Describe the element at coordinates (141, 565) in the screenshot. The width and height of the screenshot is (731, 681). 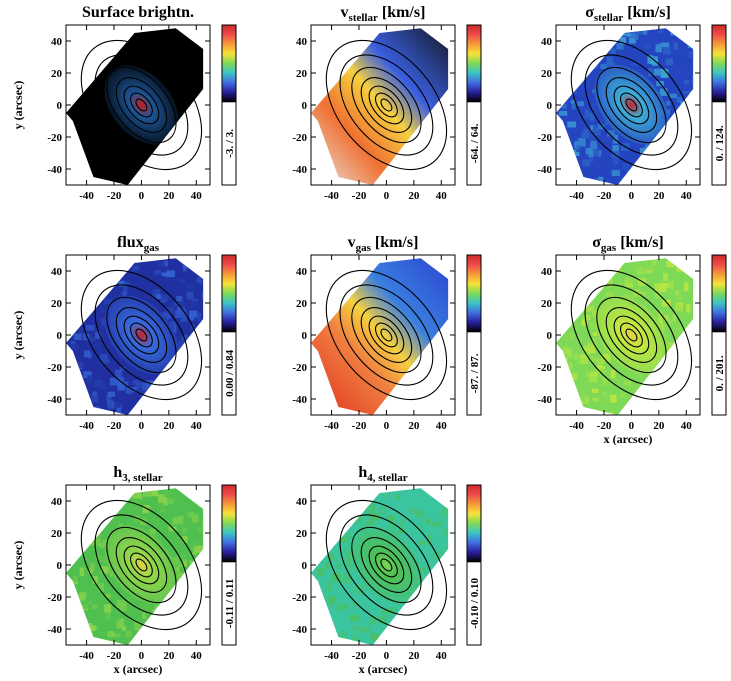
I see `contours-h3` at that location.